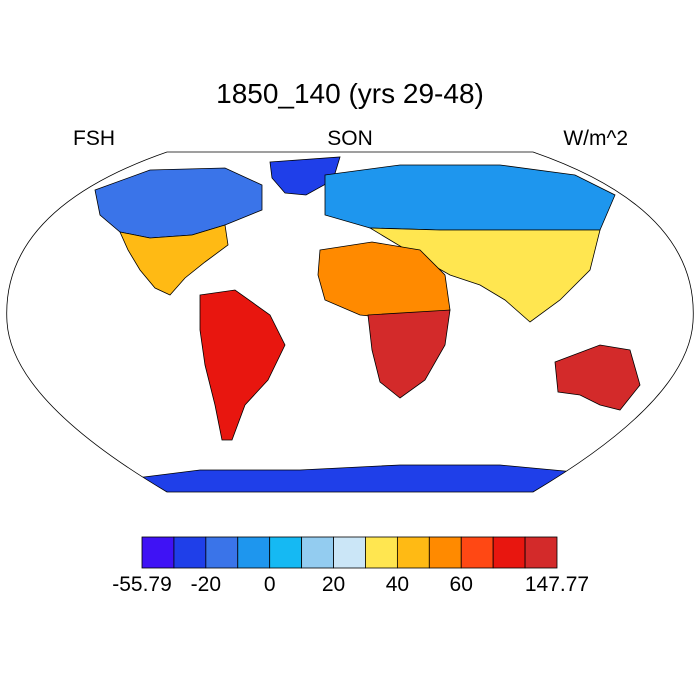 This screenshot has height=700, width=700. What do you see at coordinates (350, 478) in the screenshot?
I see `antarctica` at bounding box center [350, 478].